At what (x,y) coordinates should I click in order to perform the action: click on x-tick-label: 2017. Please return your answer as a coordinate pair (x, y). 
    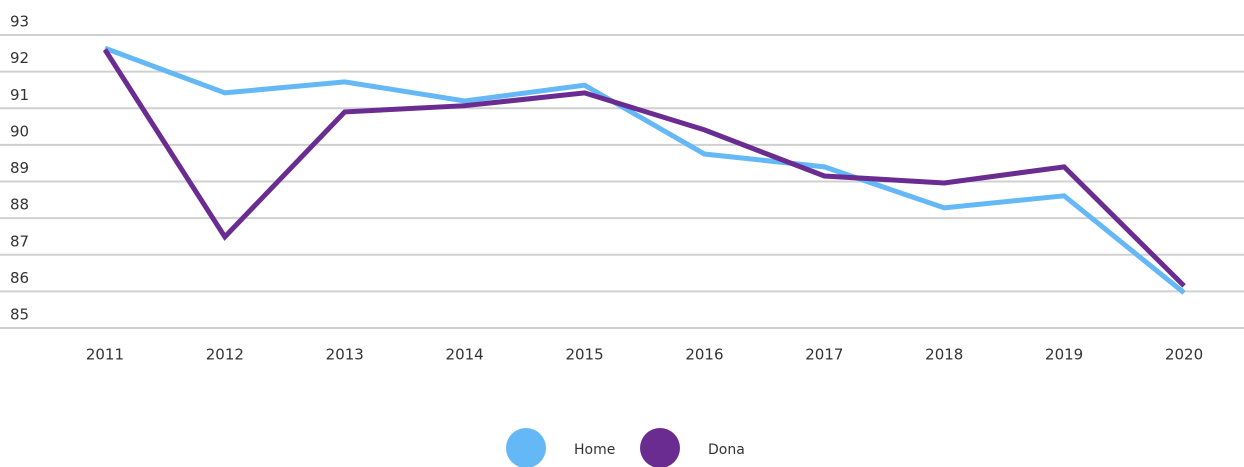
    Looking at the image, I should click on (824, 355).